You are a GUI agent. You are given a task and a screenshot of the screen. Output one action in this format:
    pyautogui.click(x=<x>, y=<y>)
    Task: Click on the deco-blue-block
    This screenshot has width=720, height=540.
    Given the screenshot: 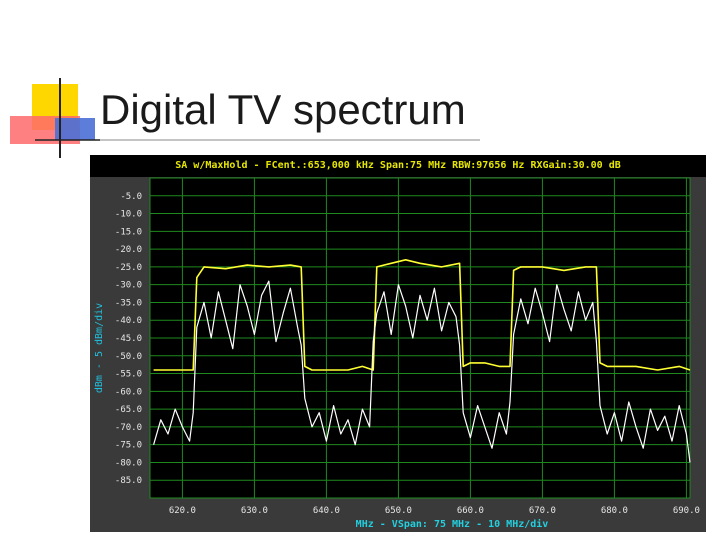 What is the action you would take?
    pyautogui.click(x=75, y=129)
    